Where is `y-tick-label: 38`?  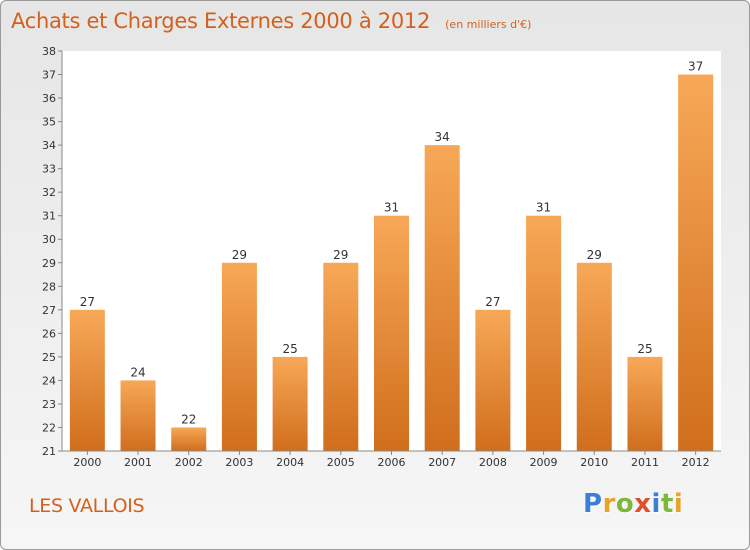
y-tick-label: 38 is located at coordinates (49, 51).